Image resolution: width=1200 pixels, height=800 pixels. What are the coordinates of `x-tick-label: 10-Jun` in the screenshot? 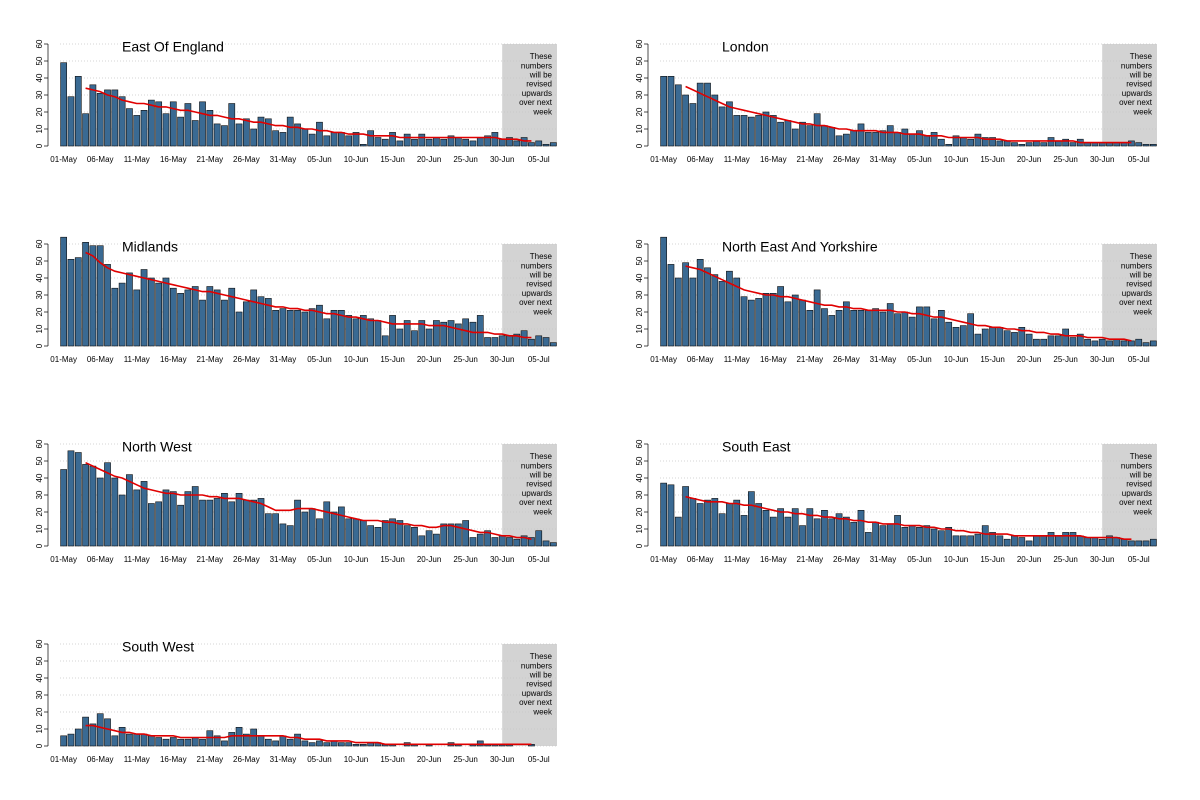 It's located at (956, 359).